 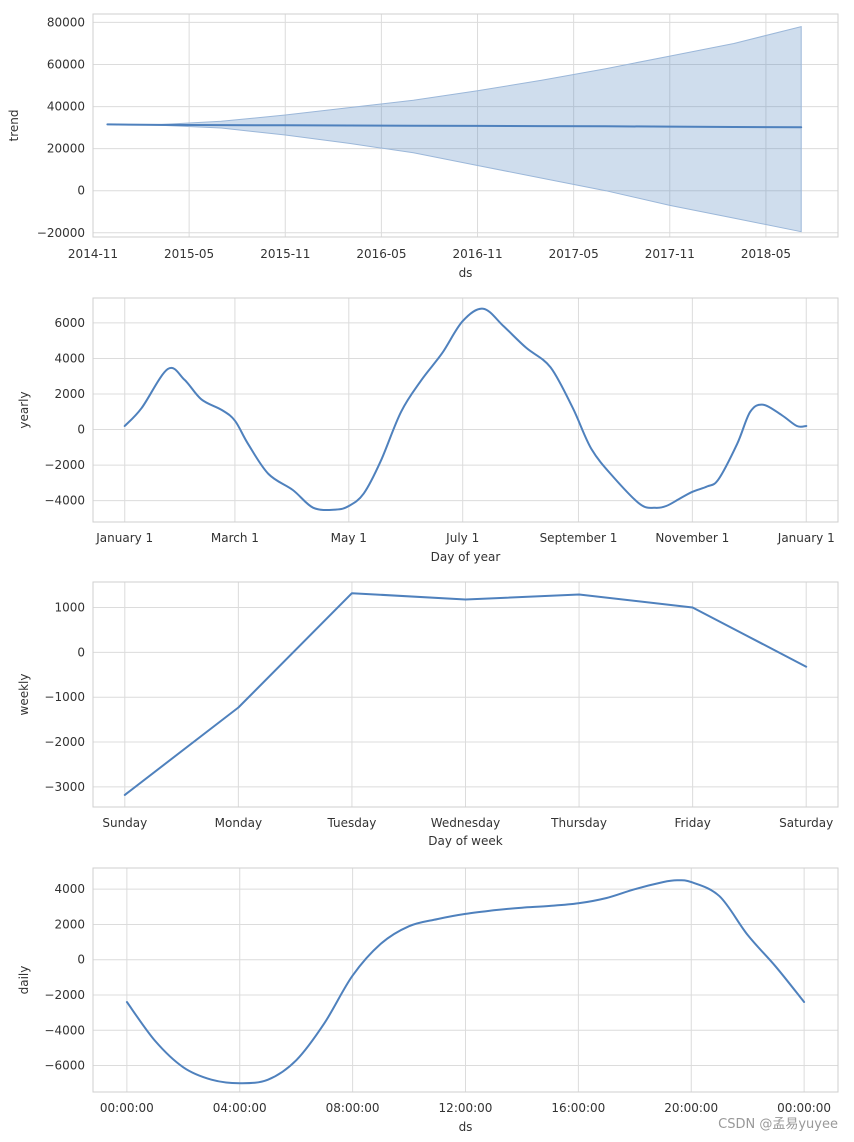 I want to click on trend-y-tick-label: 40000, so click(x=66, y=107).